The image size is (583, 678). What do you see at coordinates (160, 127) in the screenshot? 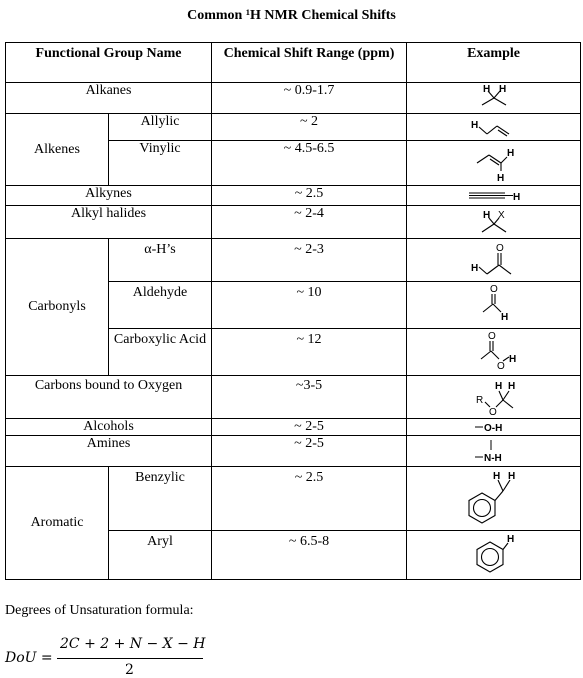
I see `subgroup-allylic: Allylic` at bounding box center [160, 127].